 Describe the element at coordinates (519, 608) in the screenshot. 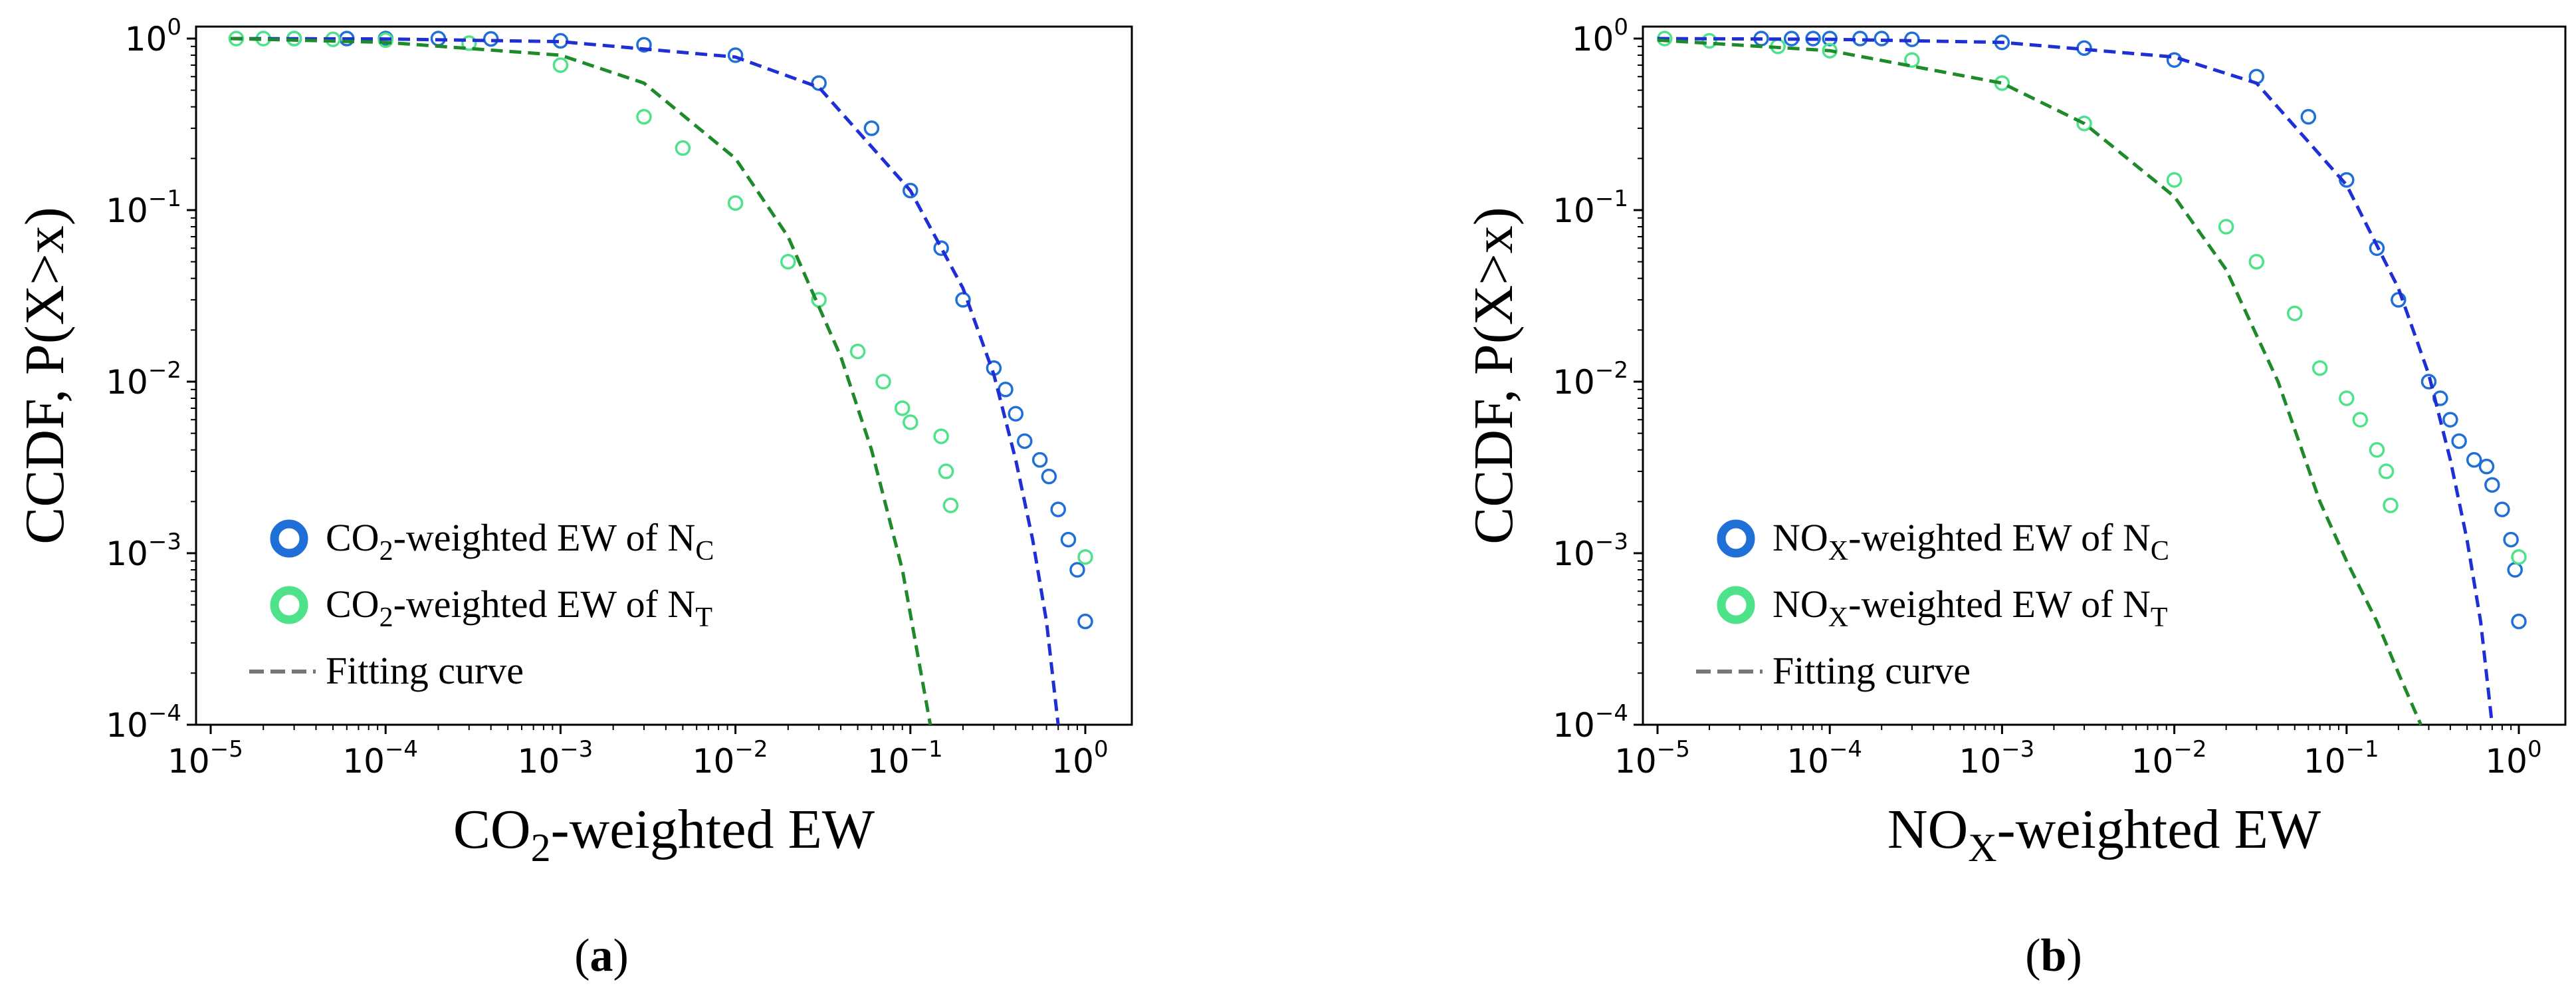

I see `legend-entry: CO2-weighted EW of NT` at that location.